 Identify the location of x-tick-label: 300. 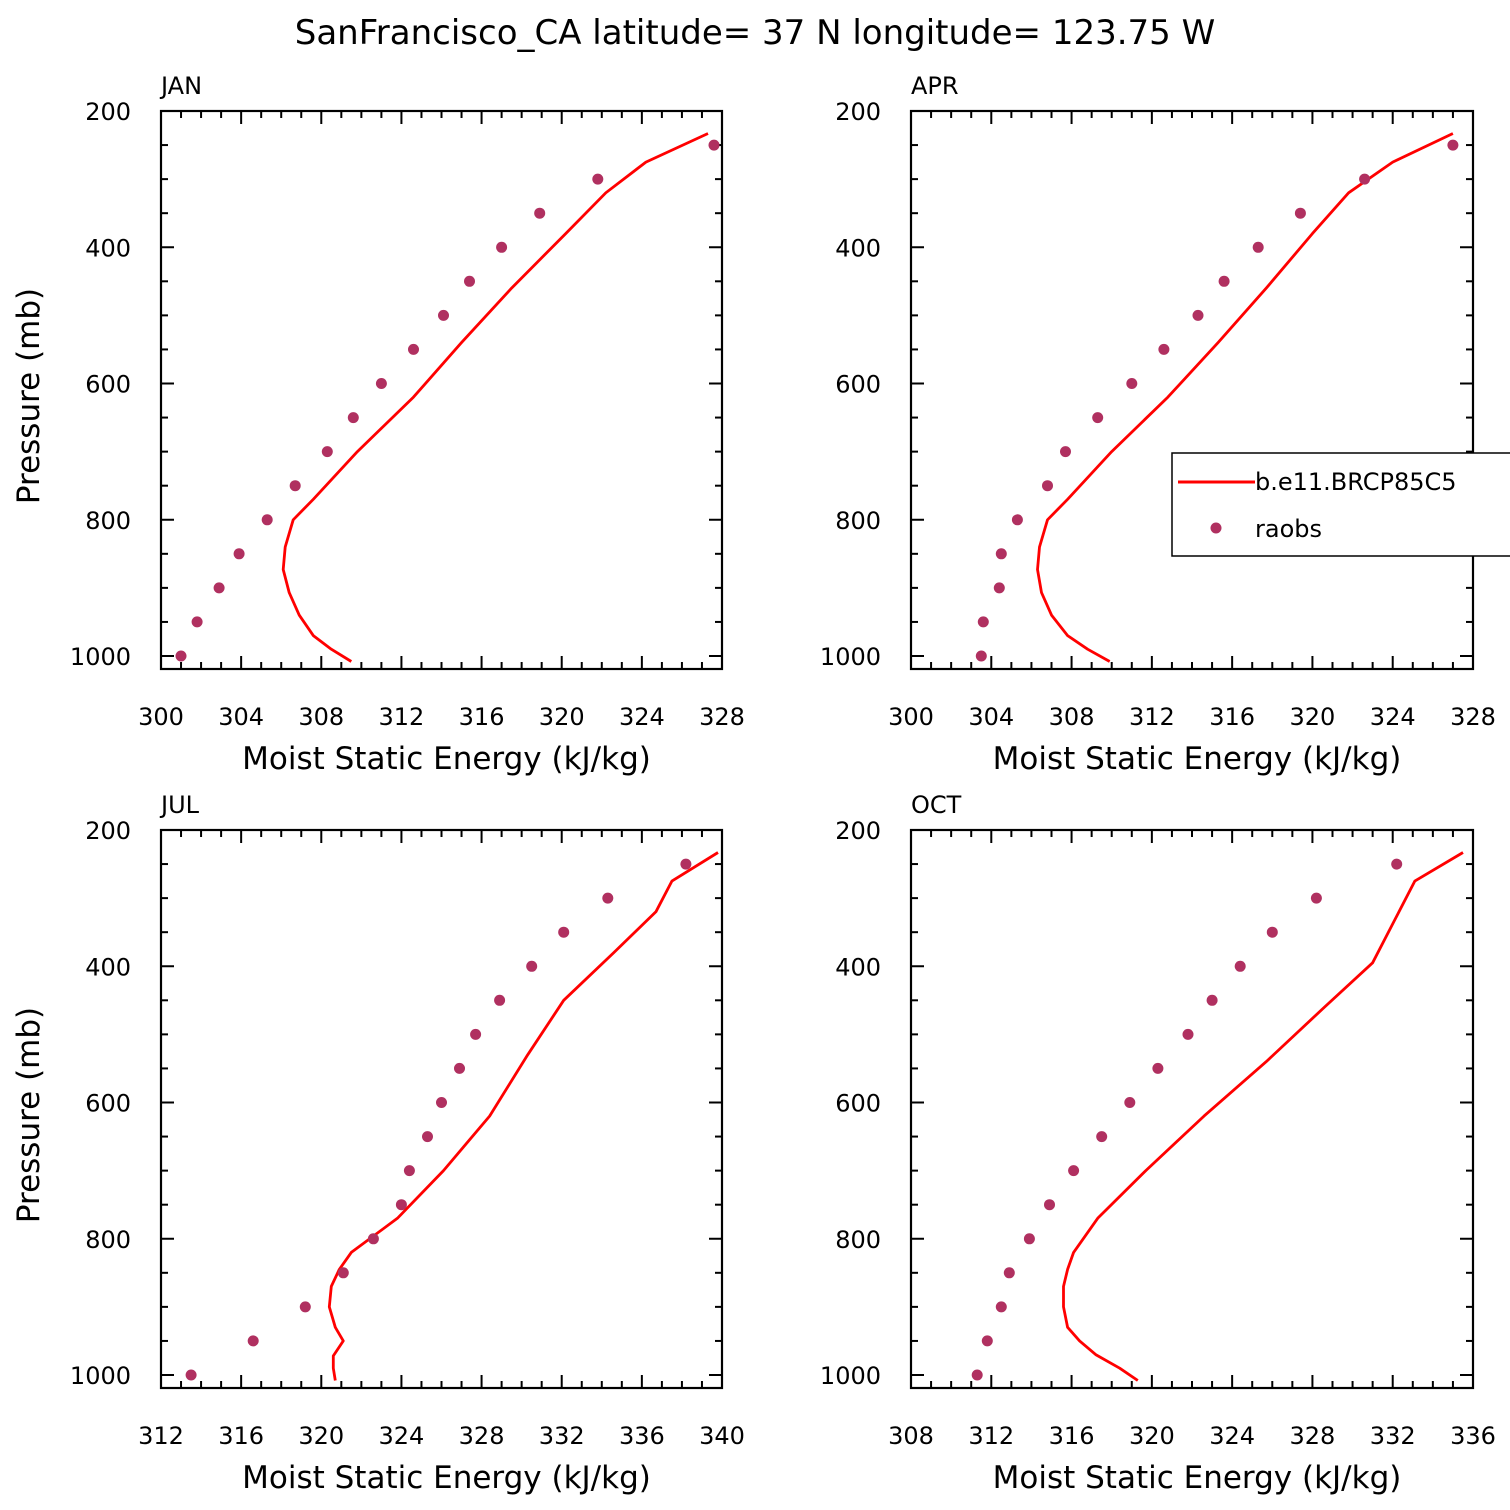
(911, 717).